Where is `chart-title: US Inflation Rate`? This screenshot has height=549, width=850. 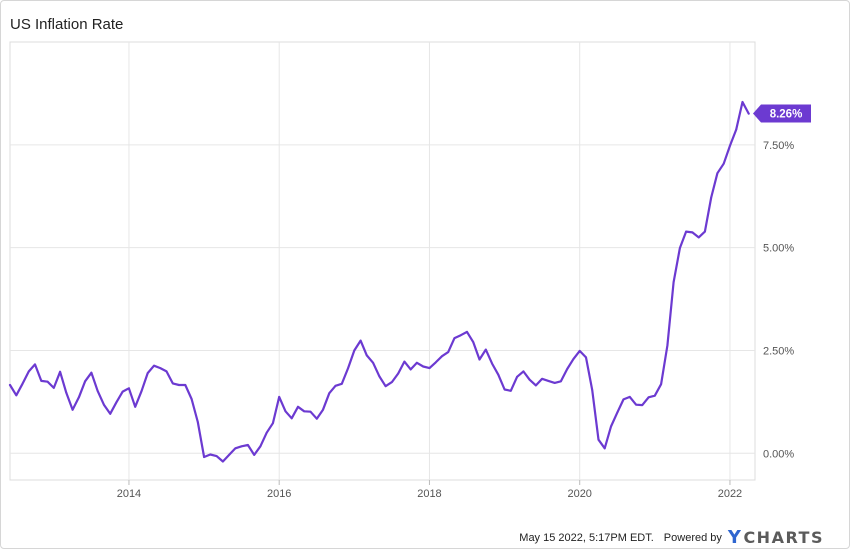 chart-title: US Inflation Rate is located at coordinates (67, 24).